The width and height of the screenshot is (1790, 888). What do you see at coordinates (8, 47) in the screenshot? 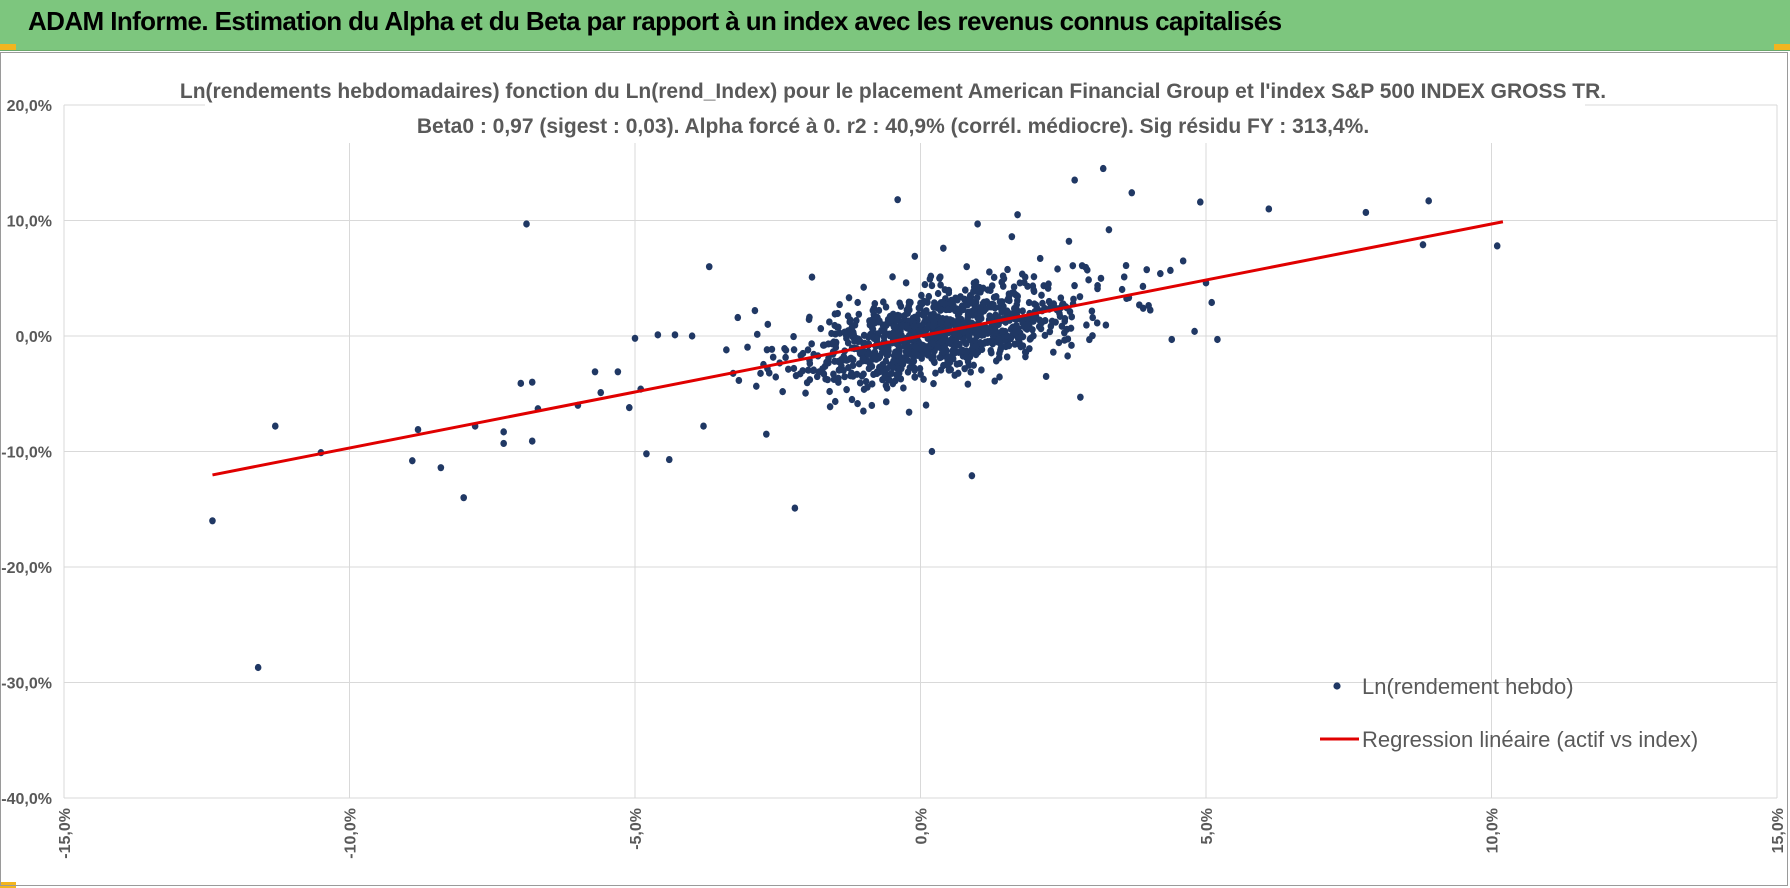
I see `corner-marker-left` at bounding box center [8, 47].